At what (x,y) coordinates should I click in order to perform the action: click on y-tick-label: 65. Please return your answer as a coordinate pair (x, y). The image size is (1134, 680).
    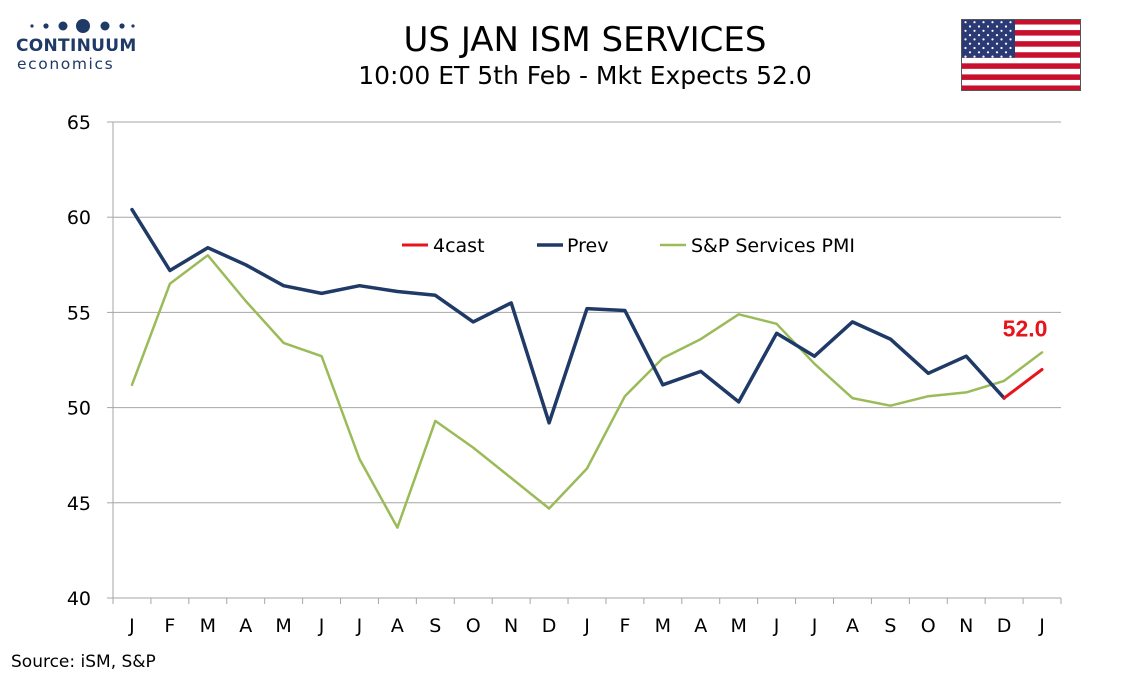
    Looking at the image, I should click on (79, 123).